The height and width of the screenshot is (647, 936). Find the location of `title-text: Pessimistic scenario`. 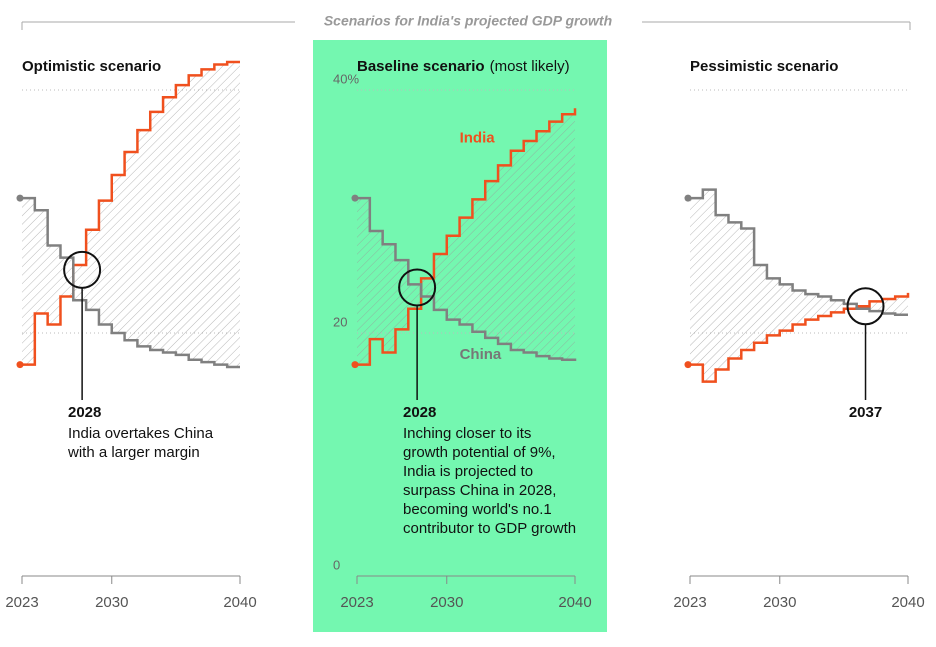

title-text: Pessimistic scenario is located at coordinates (764, 66).